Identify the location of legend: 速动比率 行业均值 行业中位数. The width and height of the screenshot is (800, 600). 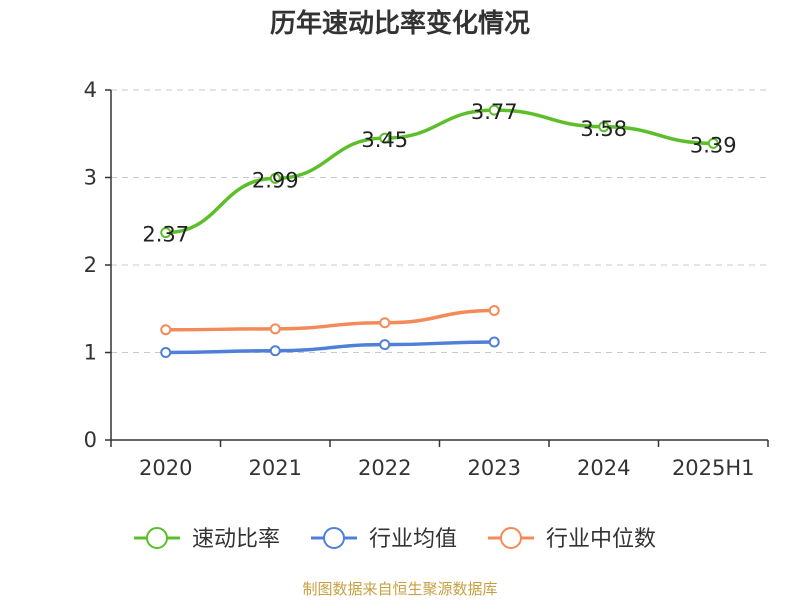
(395, 539).